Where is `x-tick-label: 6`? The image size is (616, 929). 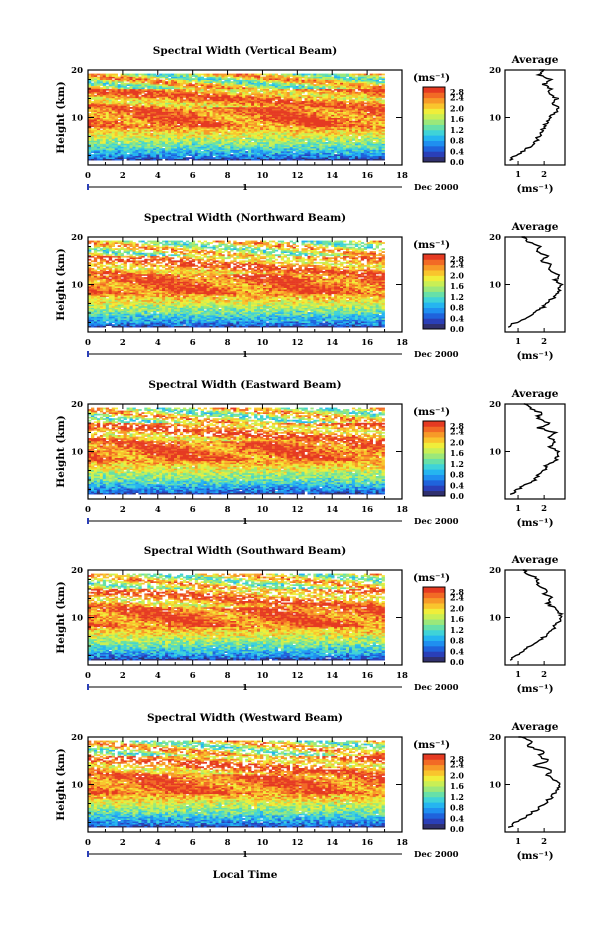 x-tick-label: 6 is located at coordinates (193, 176).